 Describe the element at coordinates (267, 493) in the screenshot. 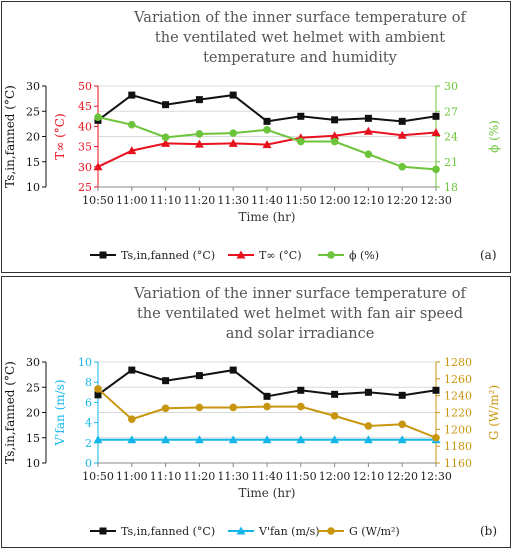

I see `x-axis-title: Time (hr)` at that location.